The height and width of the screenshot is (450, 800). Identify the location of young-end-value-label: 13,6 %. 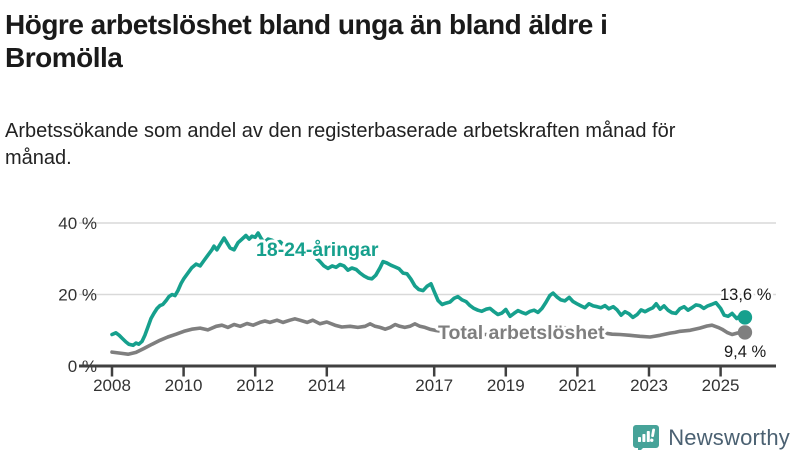
(746, 295).